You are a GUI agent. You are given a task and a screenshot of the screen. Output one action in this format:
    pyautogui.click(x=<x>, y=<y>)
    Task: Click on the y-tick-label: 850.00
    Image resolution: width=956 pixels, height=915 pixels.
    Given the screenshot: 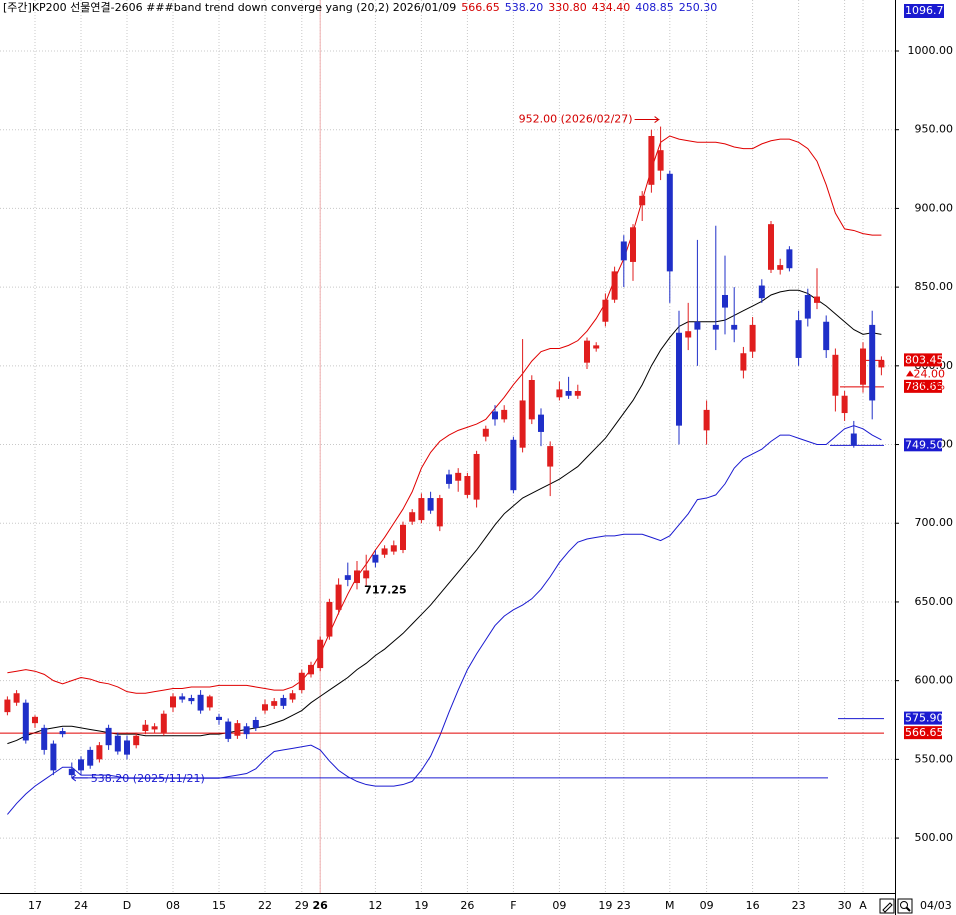 What is the action you would take?
    pyautogui.click(x=934, y=286)
    